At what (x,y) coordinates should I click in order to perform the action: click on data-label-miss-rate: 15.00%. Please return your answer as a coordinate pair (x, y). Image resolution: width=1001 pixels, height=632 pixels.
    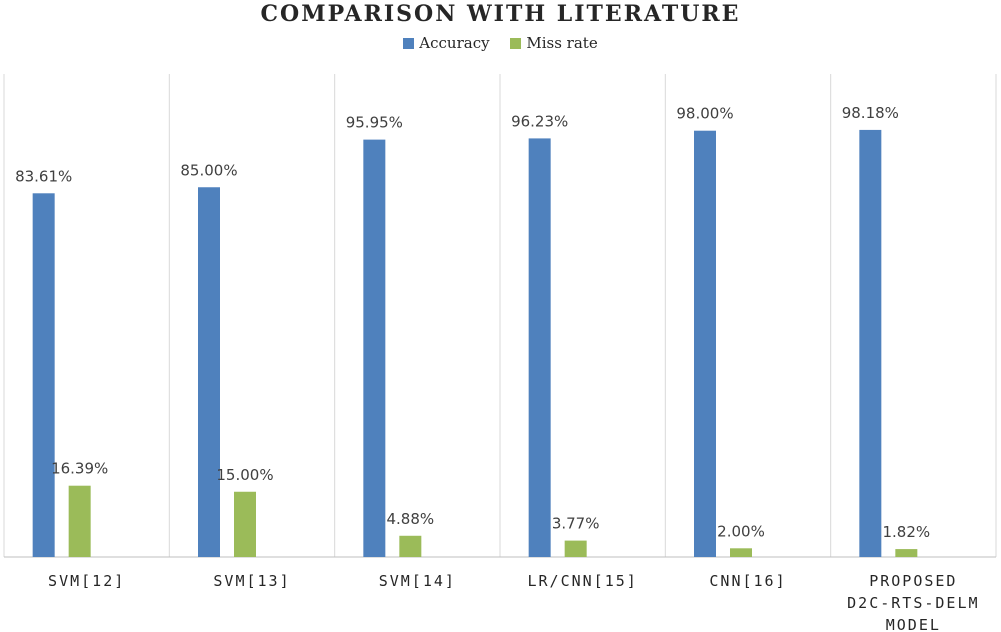
    Looking at the image, I should click on (244, 475).